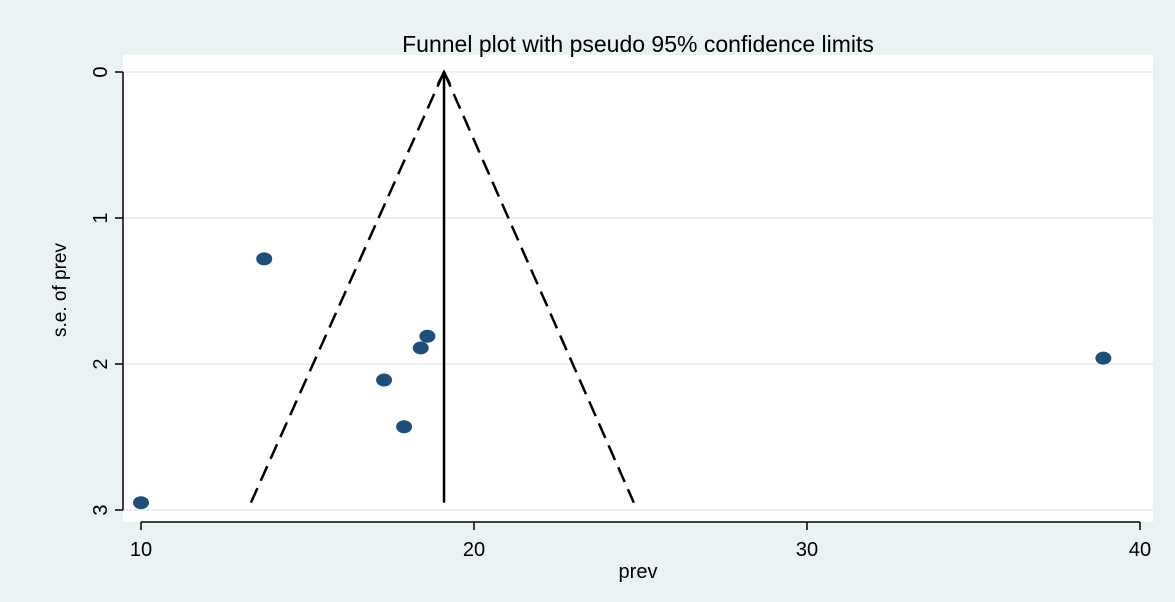 Image resolution: width=1175 pixels, height=602 pixels. Describe the element at coordinates (444, 77) in the screenshot. I see `pooled-estimate-arrowhead` at that location.